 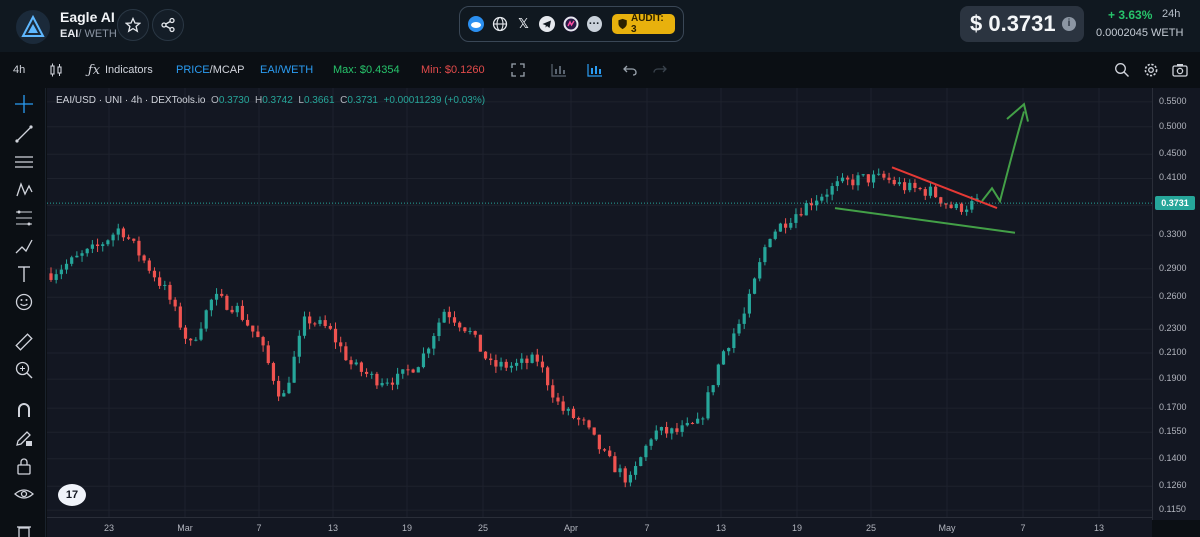 I want to click on delete-tool, so click(x=24, y=528).